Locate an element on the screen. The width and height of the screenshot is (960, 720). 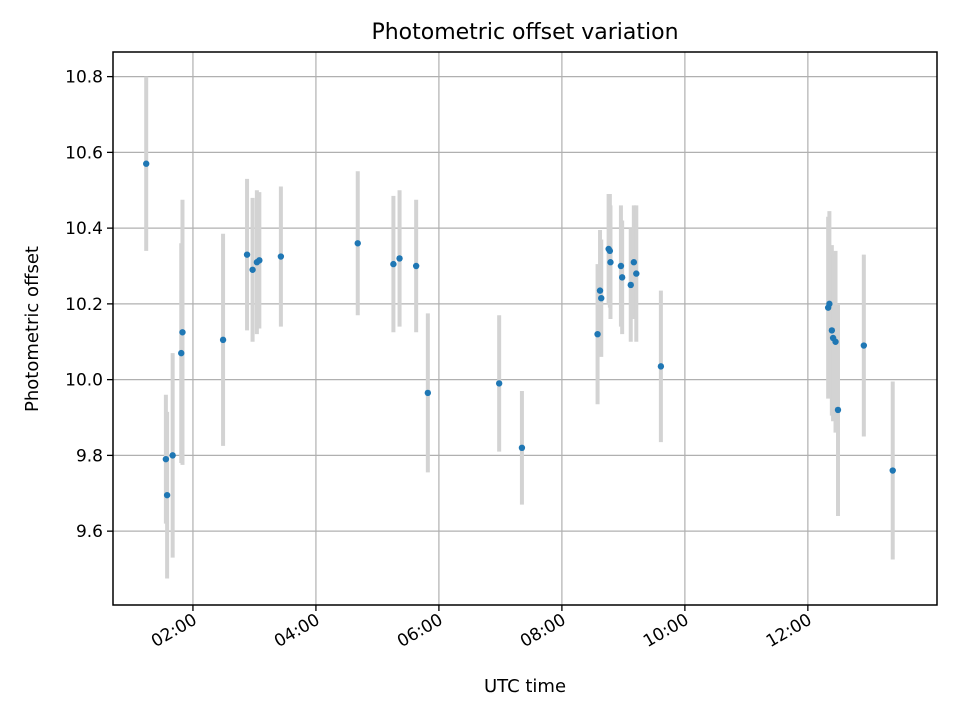
y-tick-label: 10.8 is located at coordinates (84, 78).